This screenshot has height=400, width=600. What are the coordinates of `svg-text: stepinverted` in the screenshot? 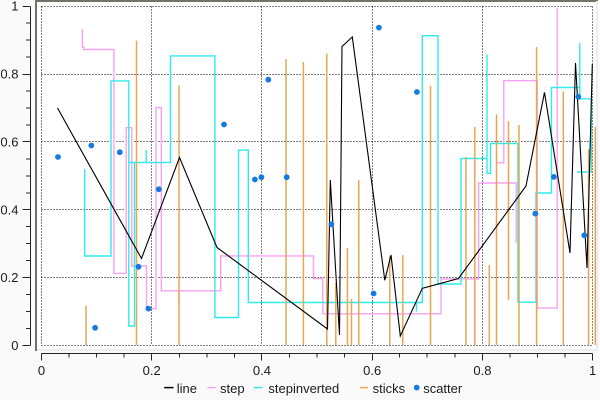 It's located at (303, 388).